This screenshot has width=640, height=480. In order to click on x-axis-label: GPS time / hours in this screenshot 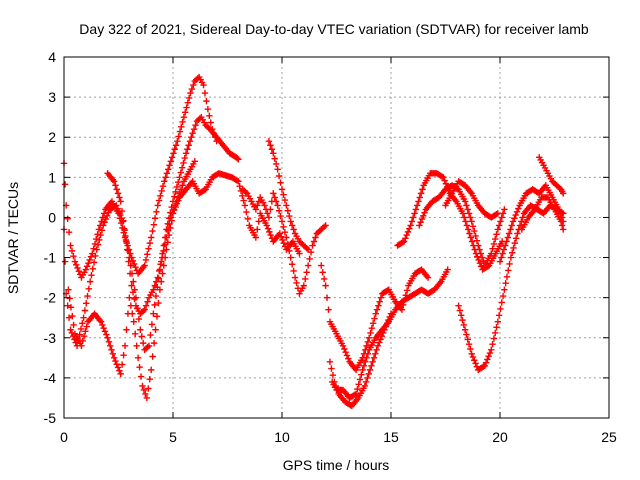, I will do `click(336, 465)`.